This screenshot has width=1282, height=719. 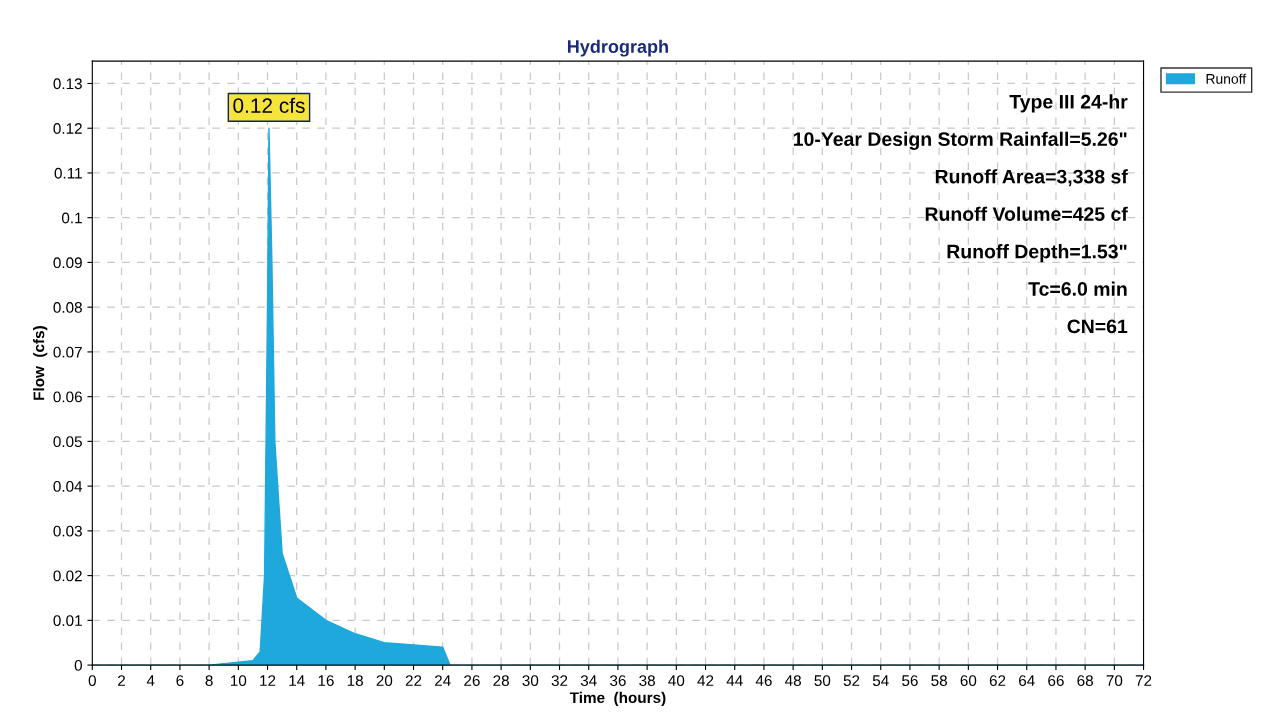 I want to click on y-tick-label: 0.03, so click(x=67, y=531).